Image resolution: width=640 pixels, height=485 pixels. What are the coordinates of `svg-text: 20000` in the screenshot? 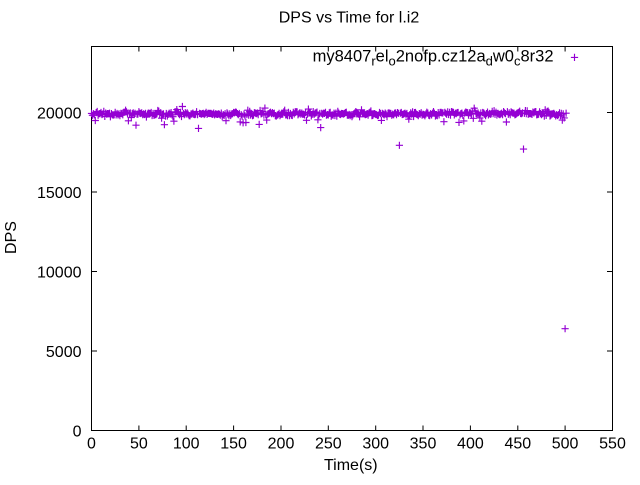 It's located at (59, 113).